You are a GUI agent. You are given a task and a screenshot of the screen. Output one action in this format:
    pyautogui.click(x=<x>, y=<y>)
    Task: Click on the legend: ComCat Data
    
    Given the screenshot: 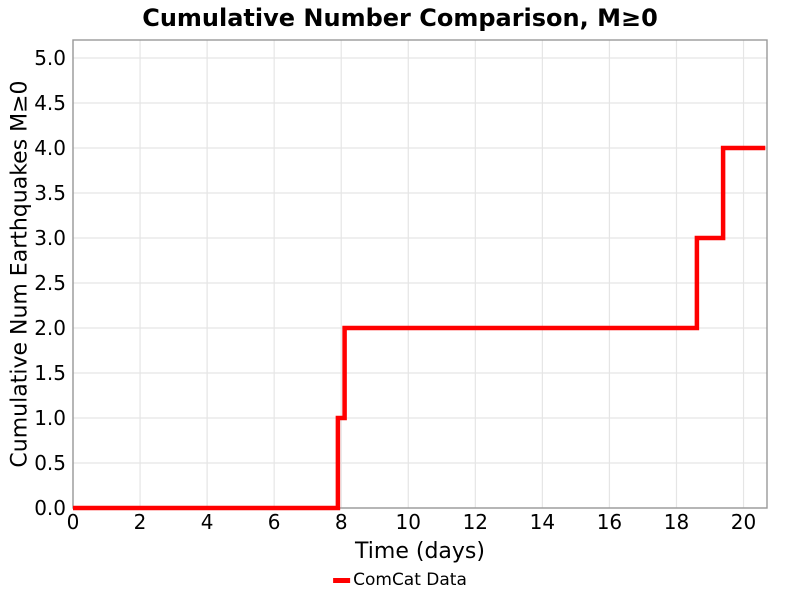 What is the action you would take?
    pyautogui.click(x=400, y=580)
    